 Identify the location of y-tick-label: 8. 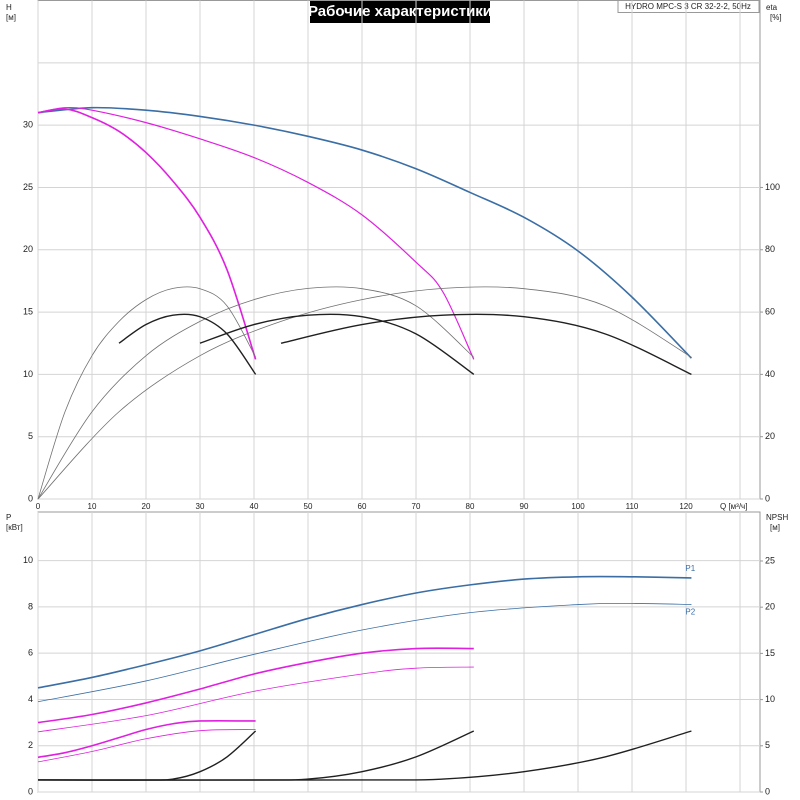
(30, 606).